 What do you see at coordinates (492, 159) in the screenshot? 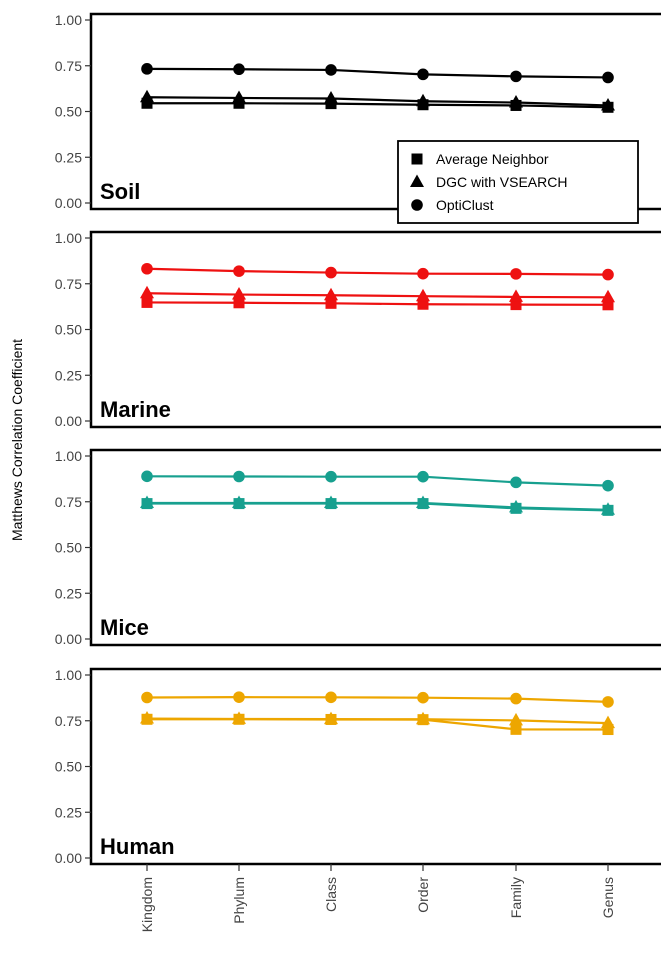
I see `legend-label: Average Neighbor` at bounding box center [492, 159].